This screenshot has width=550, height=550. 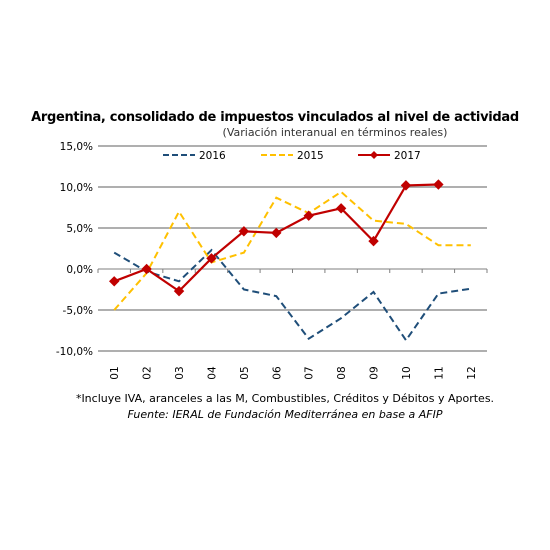 I want to click on x-tick-label: 07, so click(x=310, y=372).